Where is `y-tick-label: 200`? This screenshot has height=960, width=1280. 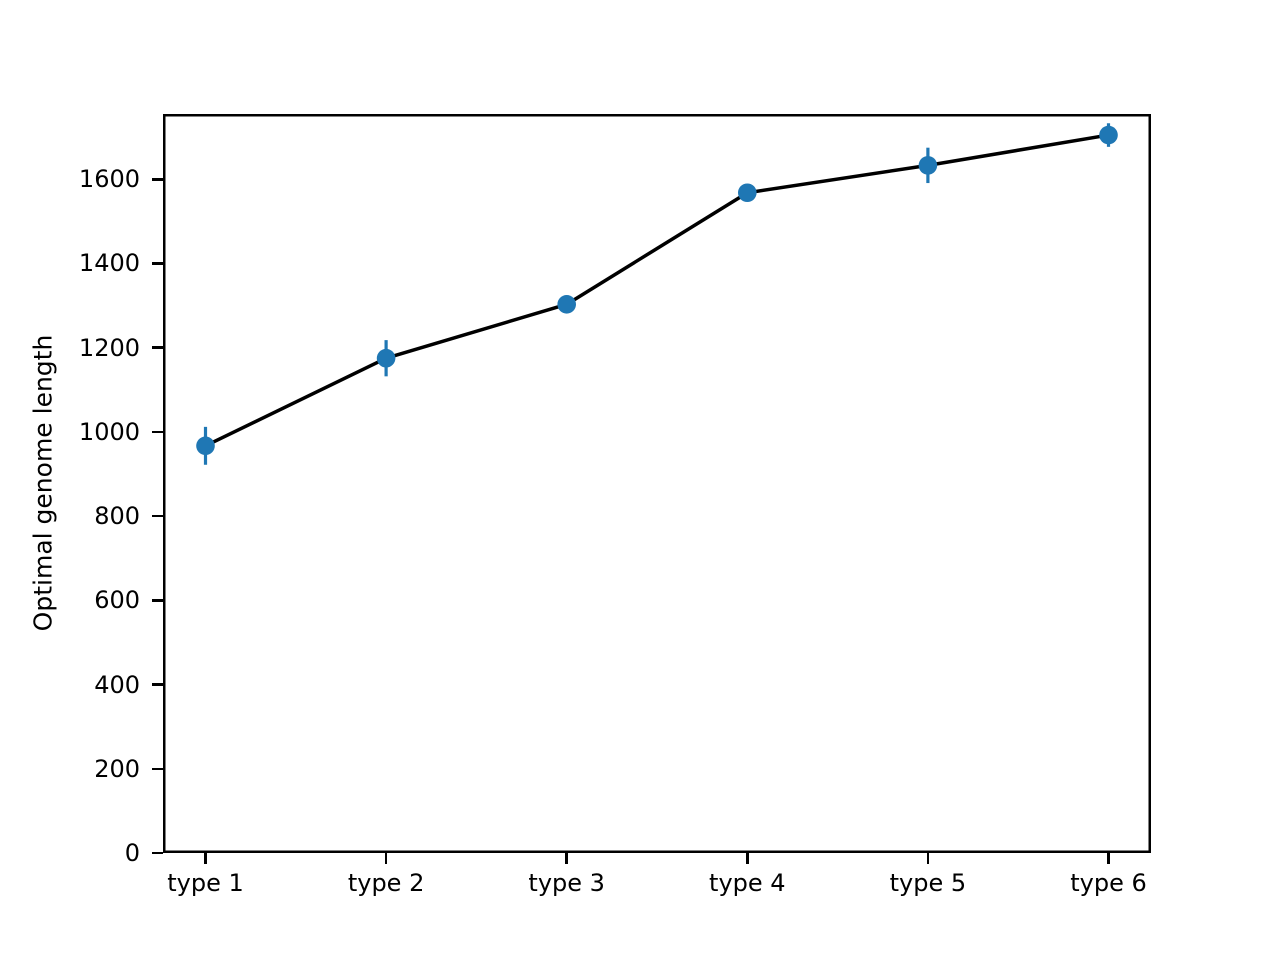 y-tick-label: 200 is located at coordinates (117, 768).